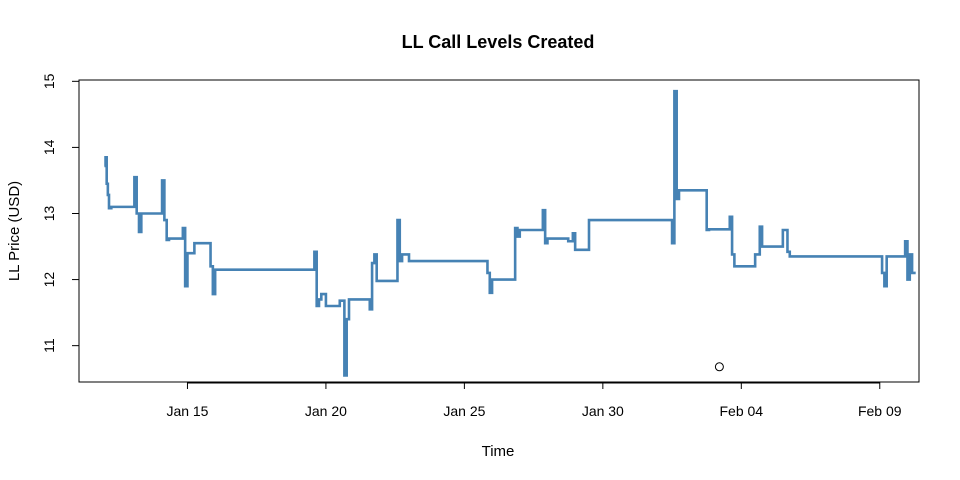 The height and width of the screenshot is (480, 960). What do you see at coordinates (498, 451) in the screenshot?
I see `x-axis-label: Time` at bounding box center [498, 451].